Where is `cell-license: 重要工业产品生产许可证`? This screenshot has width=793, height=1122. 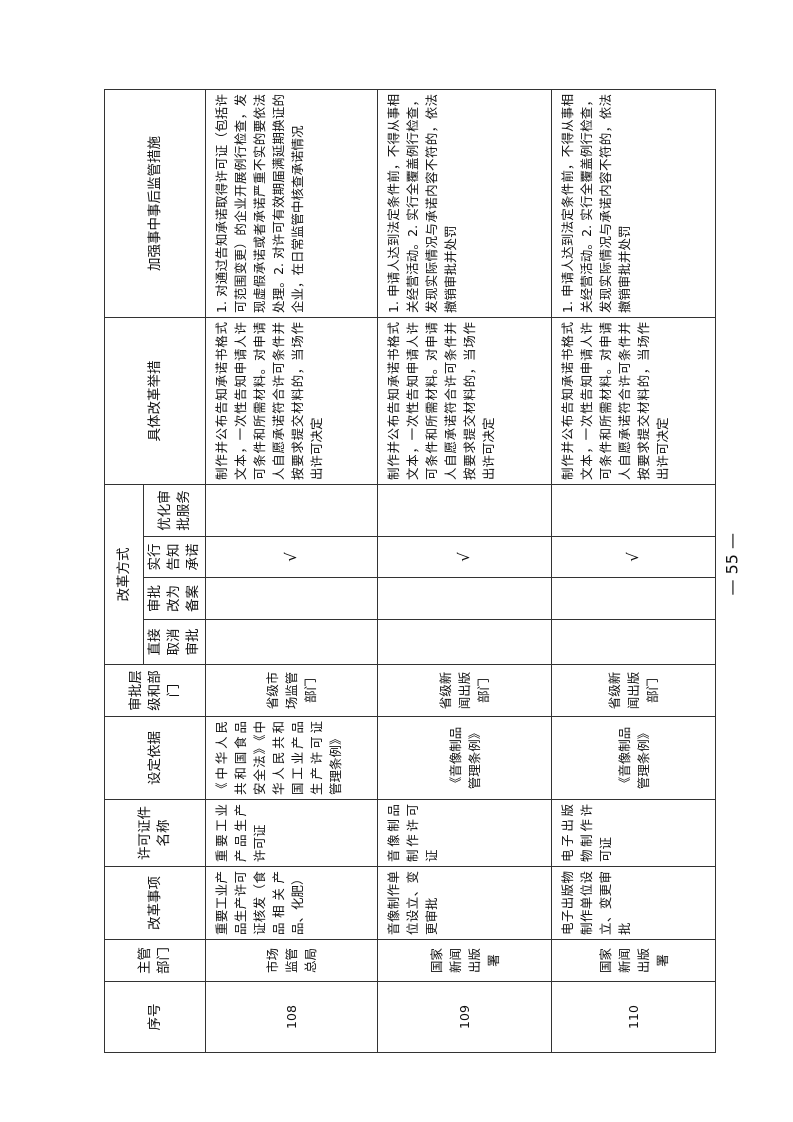
cell-license: 重要工业产品生产许可证 is located at coordinates (291, 833).